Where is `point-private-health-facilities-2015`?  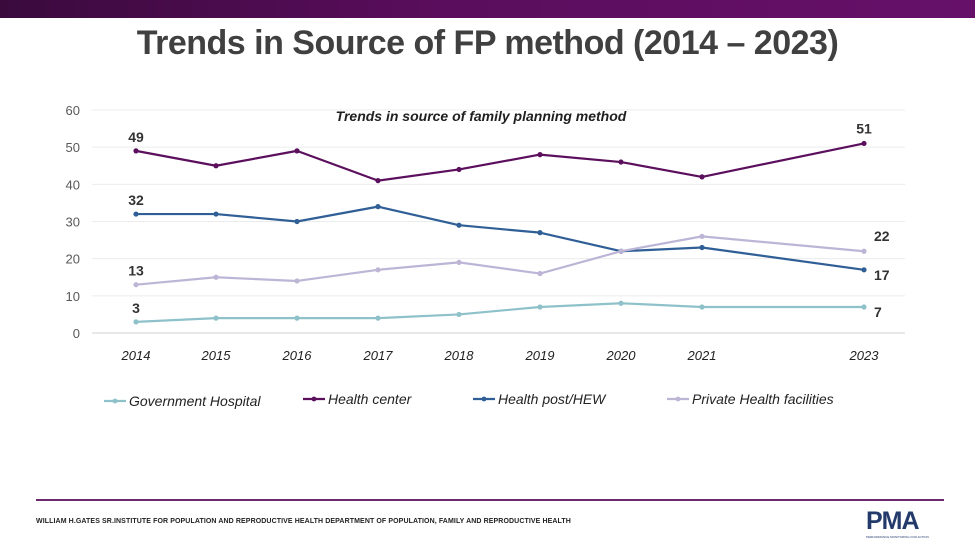 point-private-health-facilities-2015 is located at coordinates (216, 277).